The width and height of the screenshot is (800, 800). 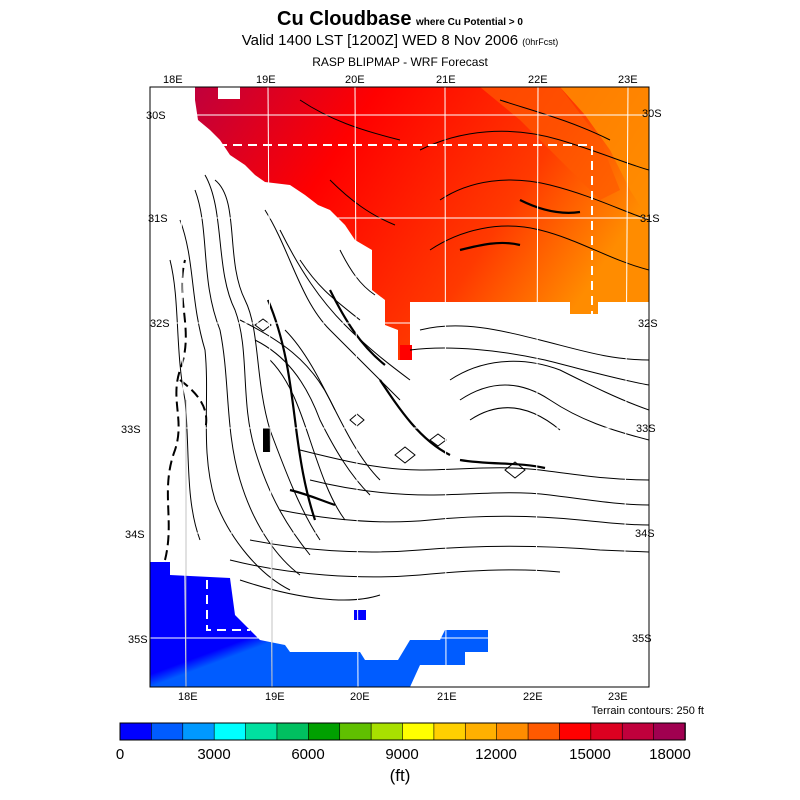 I want to click on colorbar-units: (ft), so click(x=400, y=775).